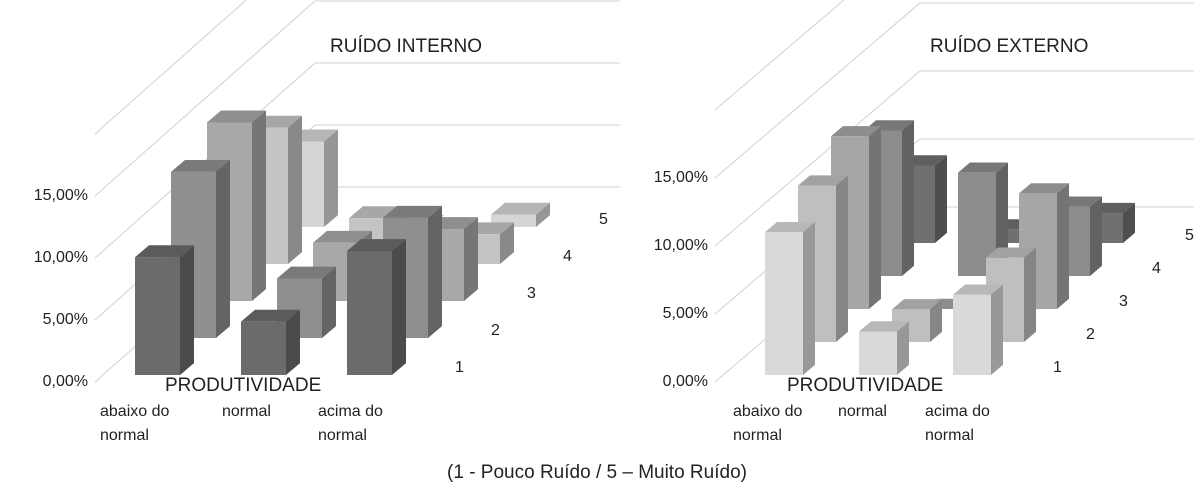 The height and width of the screenshot is (491, 1194). Describe the element at coordinates (1009, 46) in the screenshot. I see `chart-title: RUÍDO EXTERNO` at that location.